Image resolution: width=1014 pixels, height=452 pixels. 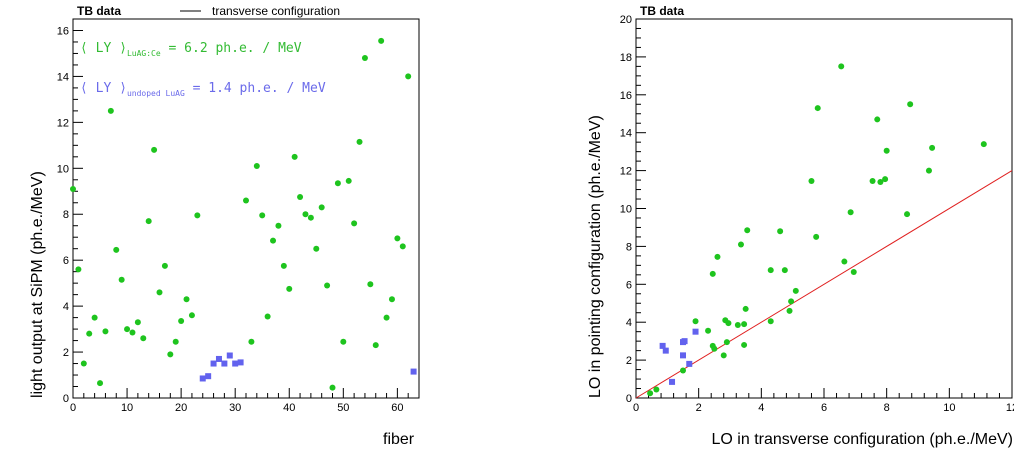 I want to click on left-y-tick-label: 0, so click(x=66, y=399).